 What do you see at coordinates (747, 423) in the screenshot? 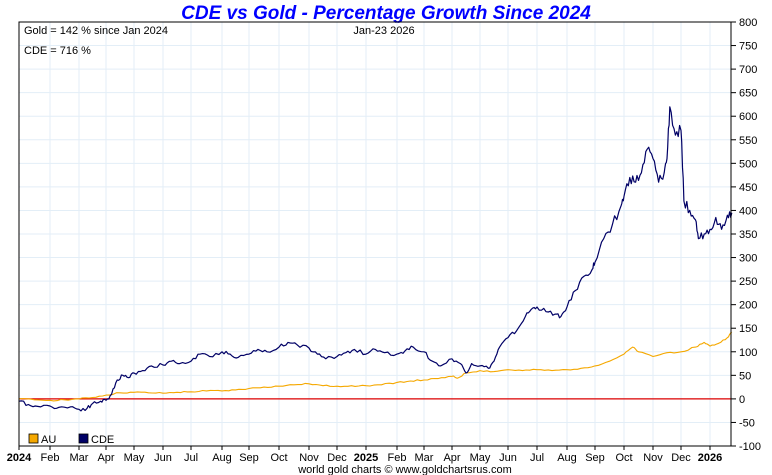
I see `y-tick-label: -50` at bounding box center [747, 423].